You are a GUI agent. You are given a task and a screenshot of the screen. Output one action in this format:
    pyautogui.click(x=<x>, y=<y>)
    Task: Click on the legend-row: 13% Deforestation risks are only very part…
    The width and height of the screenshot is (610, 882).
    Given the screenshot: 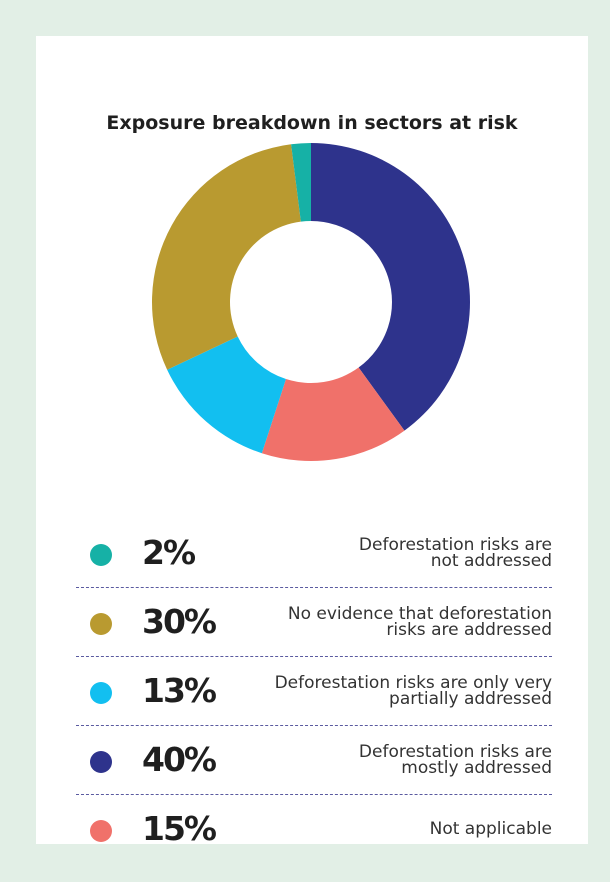 What is the action you would take?
    pyautogui.click(x=314, y=691)
    